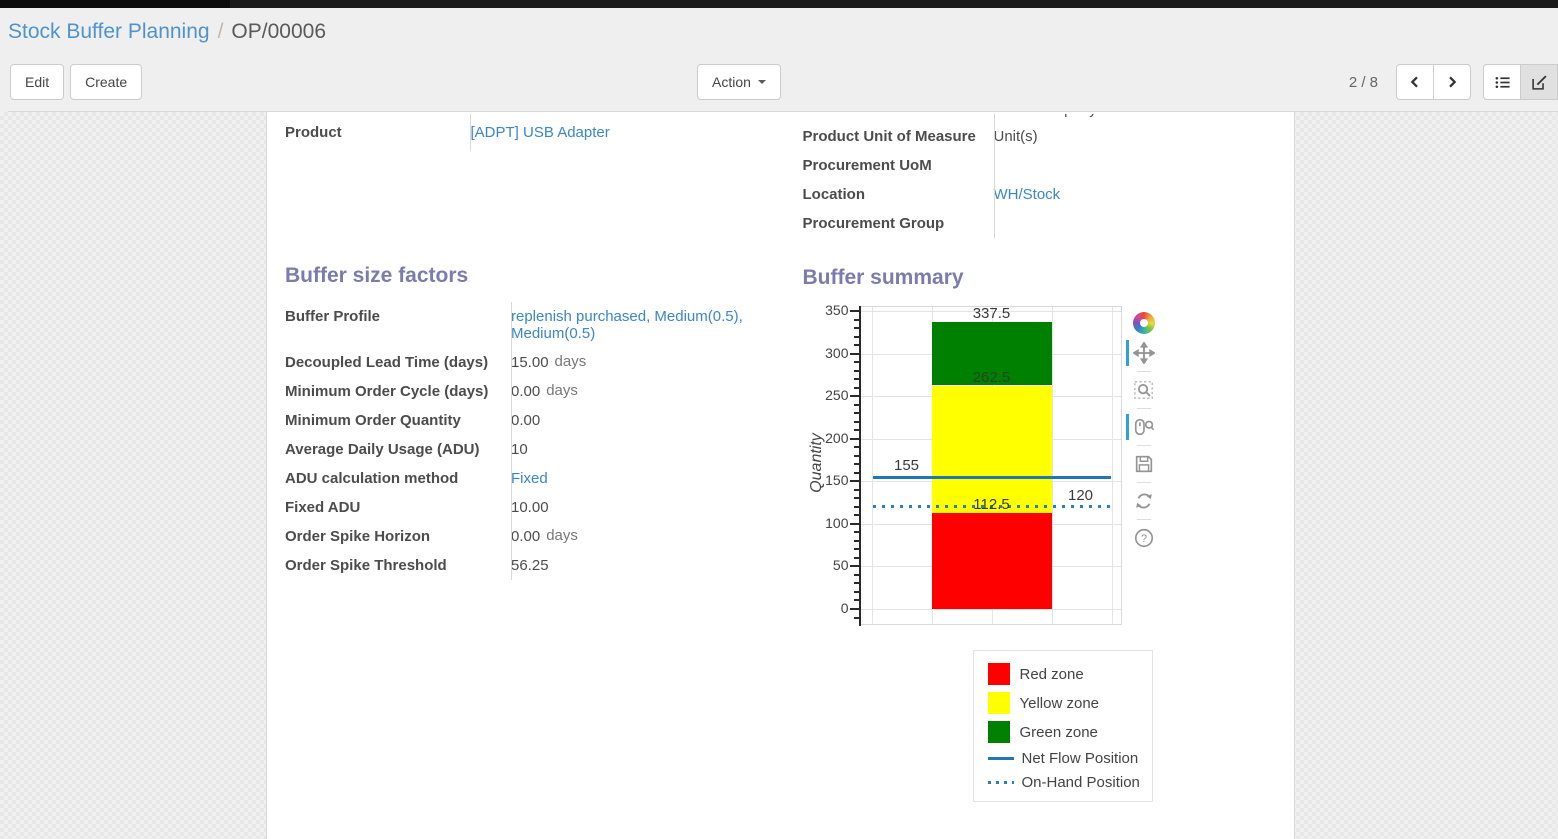 This screenshot has width=1558, height=839. Describe the element at coordinates (837, 310) in the screenshot. I see `y-tick-label: 350` at that location.